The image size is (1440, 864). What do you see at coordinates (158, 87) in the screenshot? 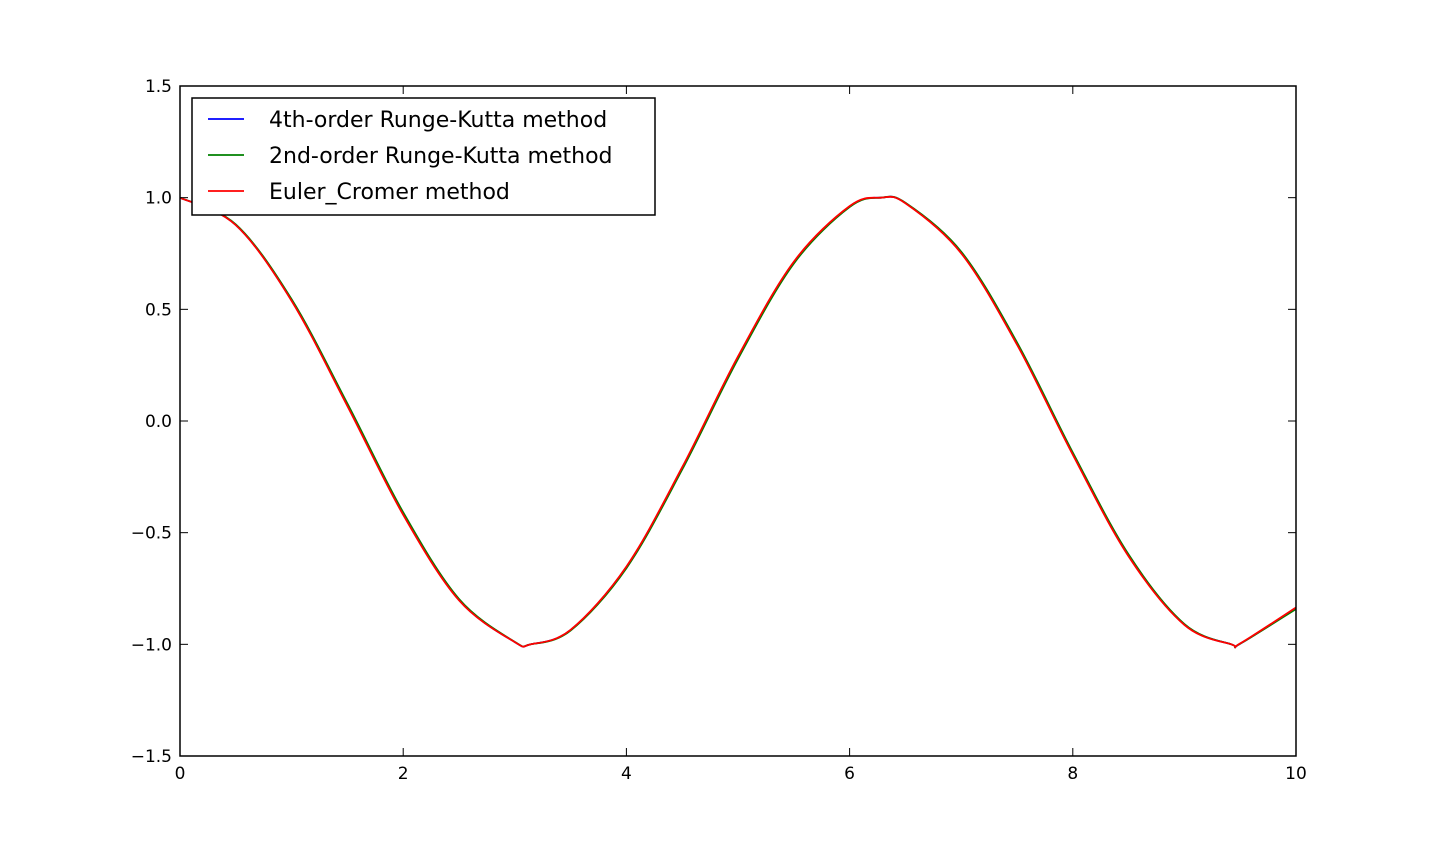
I see `y-tick-label: 1.5` at bounding box center [158, 87].